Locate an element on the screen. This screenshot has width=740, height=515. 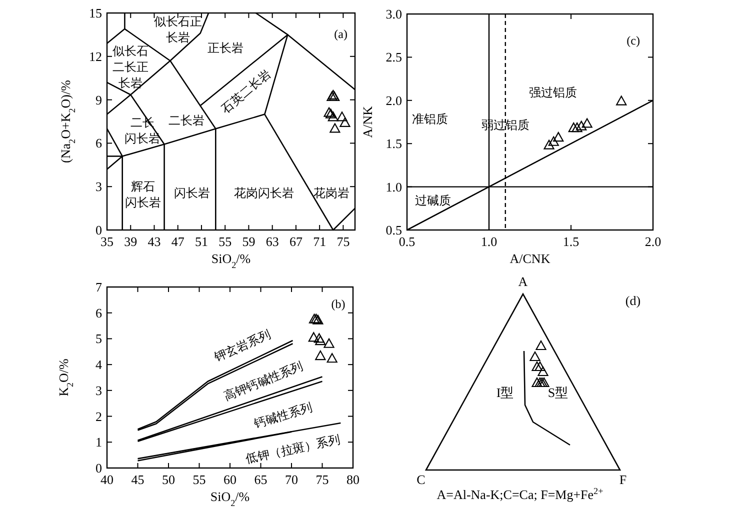
text: (d) is located at coordinates (633, 300).